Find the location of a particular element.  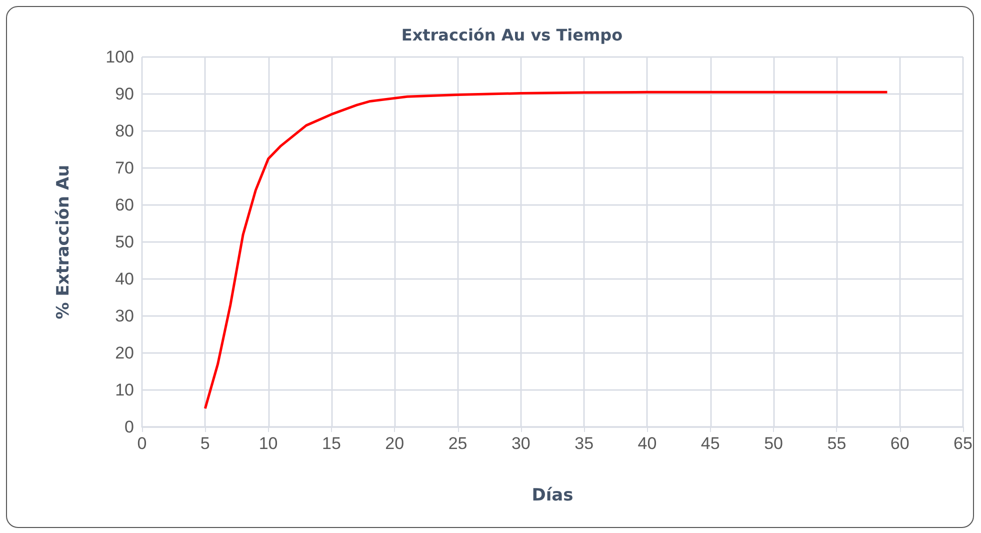

x-tick-label: 35 is located at coordinates (584, 443).